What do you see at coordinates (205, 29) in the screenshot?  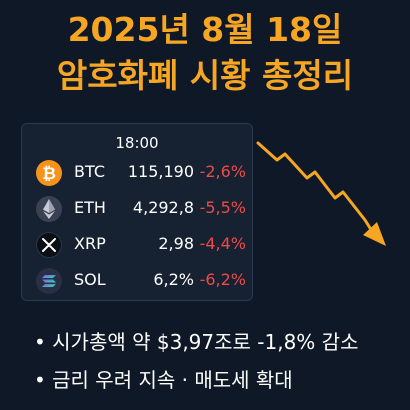 I see `headline-date: 2025년 8월 18일` at bounding box center [205, 29].